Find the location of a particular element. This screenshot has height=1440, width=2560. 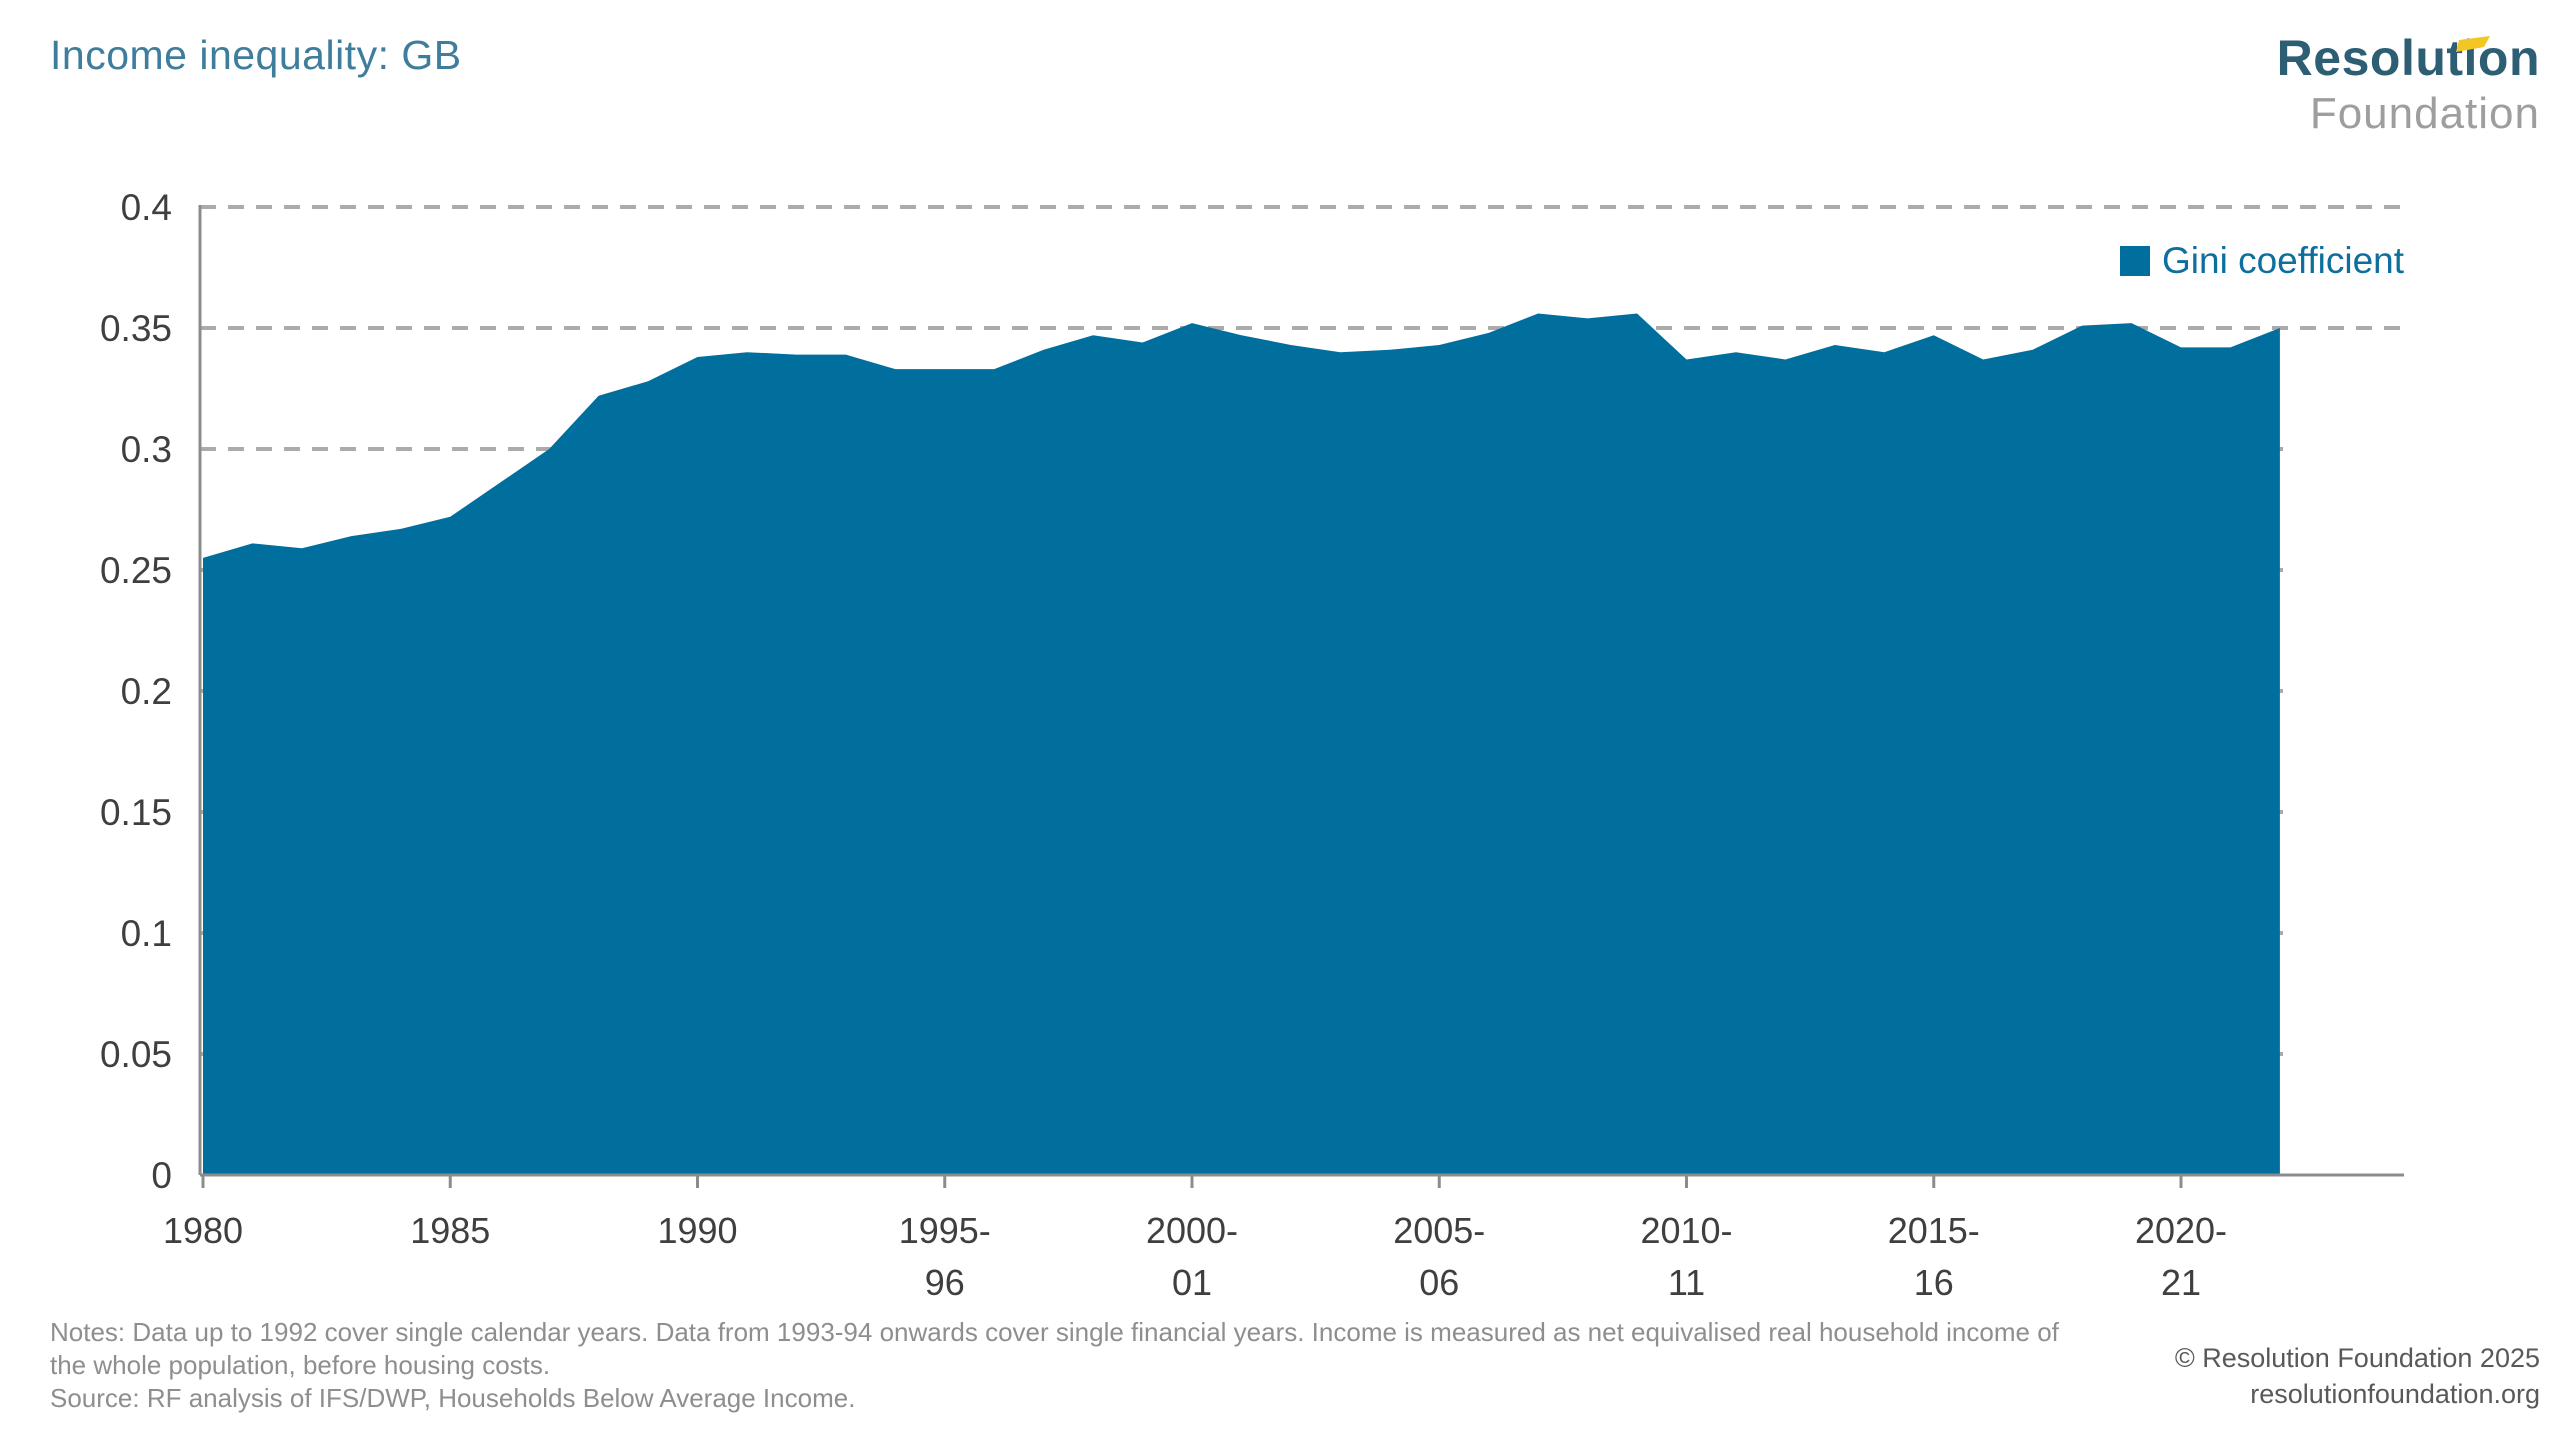

x-tick-label-2015-16: 16 is located at coordinates (1934, 1282).